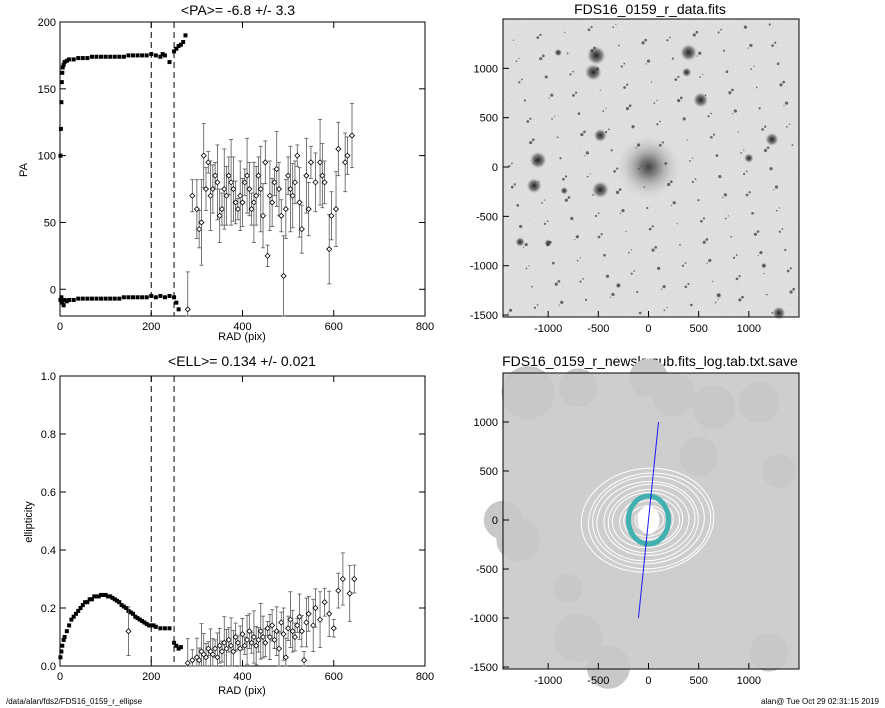 The width and height of the screenshot is (885, 708). I want to click on skysub-image-x-tick-label: -500, so click(598, 681).